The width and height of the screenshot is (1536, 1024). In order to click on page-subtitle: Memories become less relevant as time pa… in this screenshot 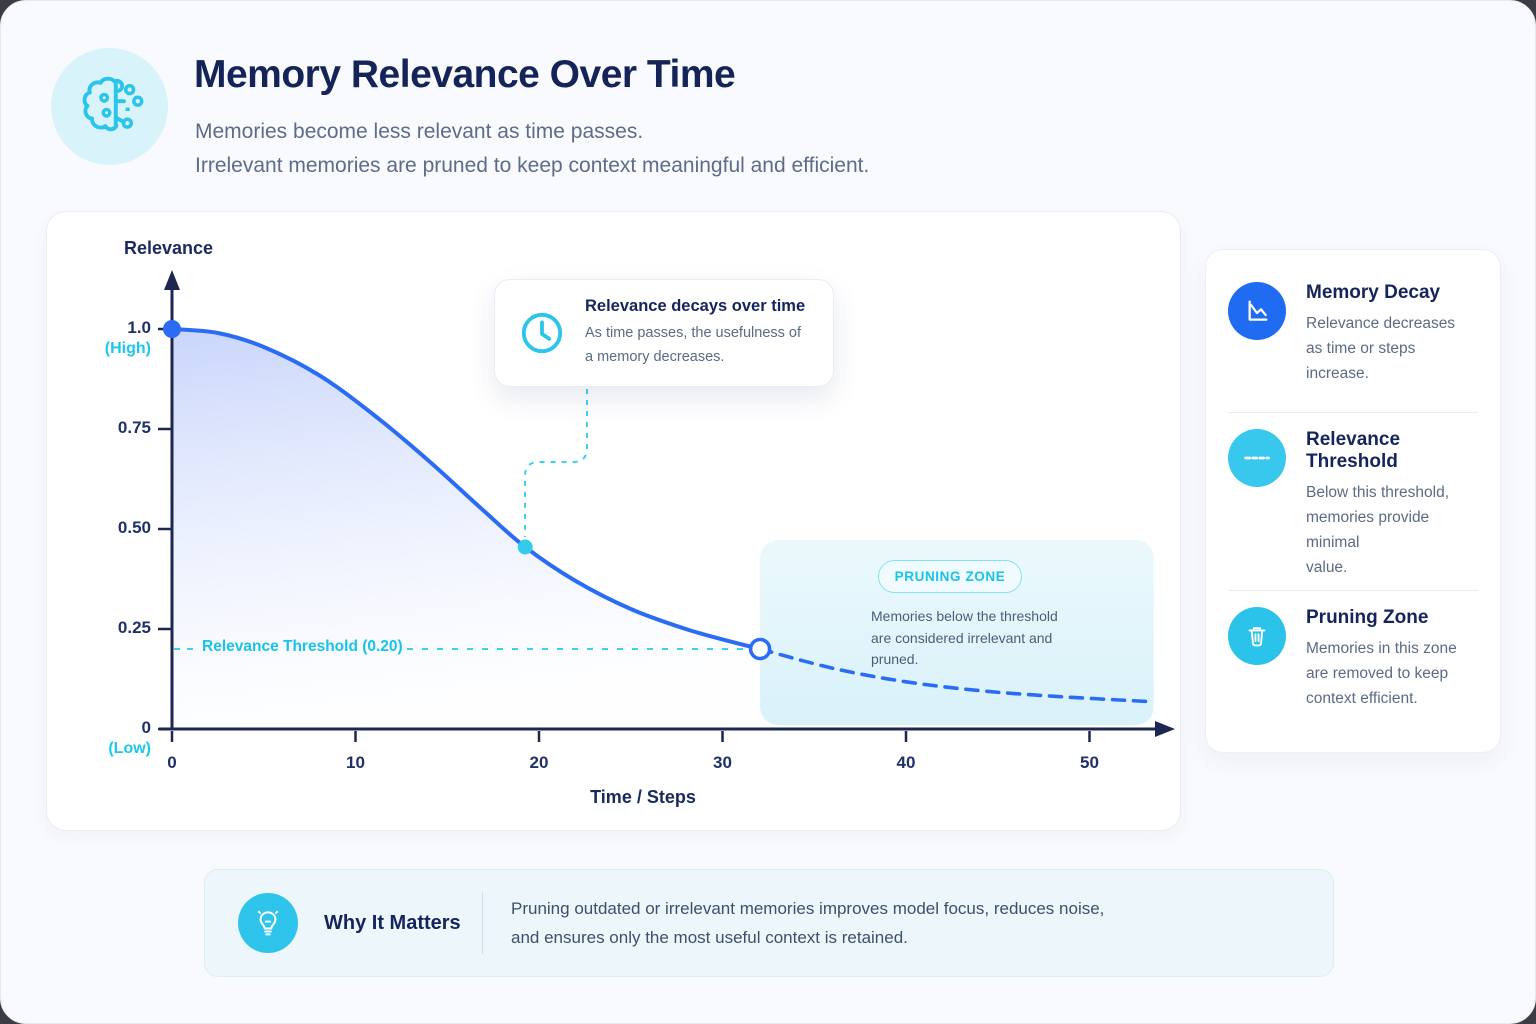, I will do `click(532, 148)`.